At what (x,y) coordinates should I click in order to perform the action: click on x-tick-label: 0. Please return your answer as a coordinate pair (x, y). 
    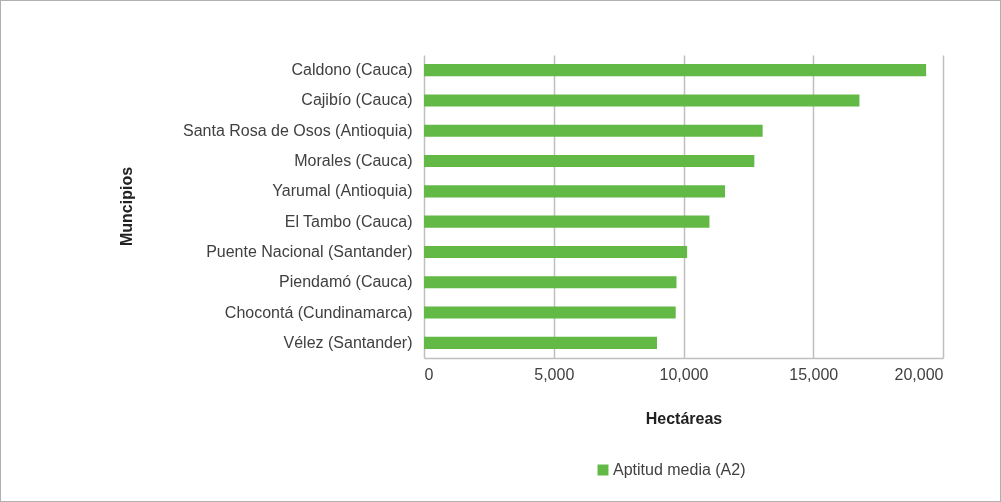
    Looking at the image, I should click on (429, 374).